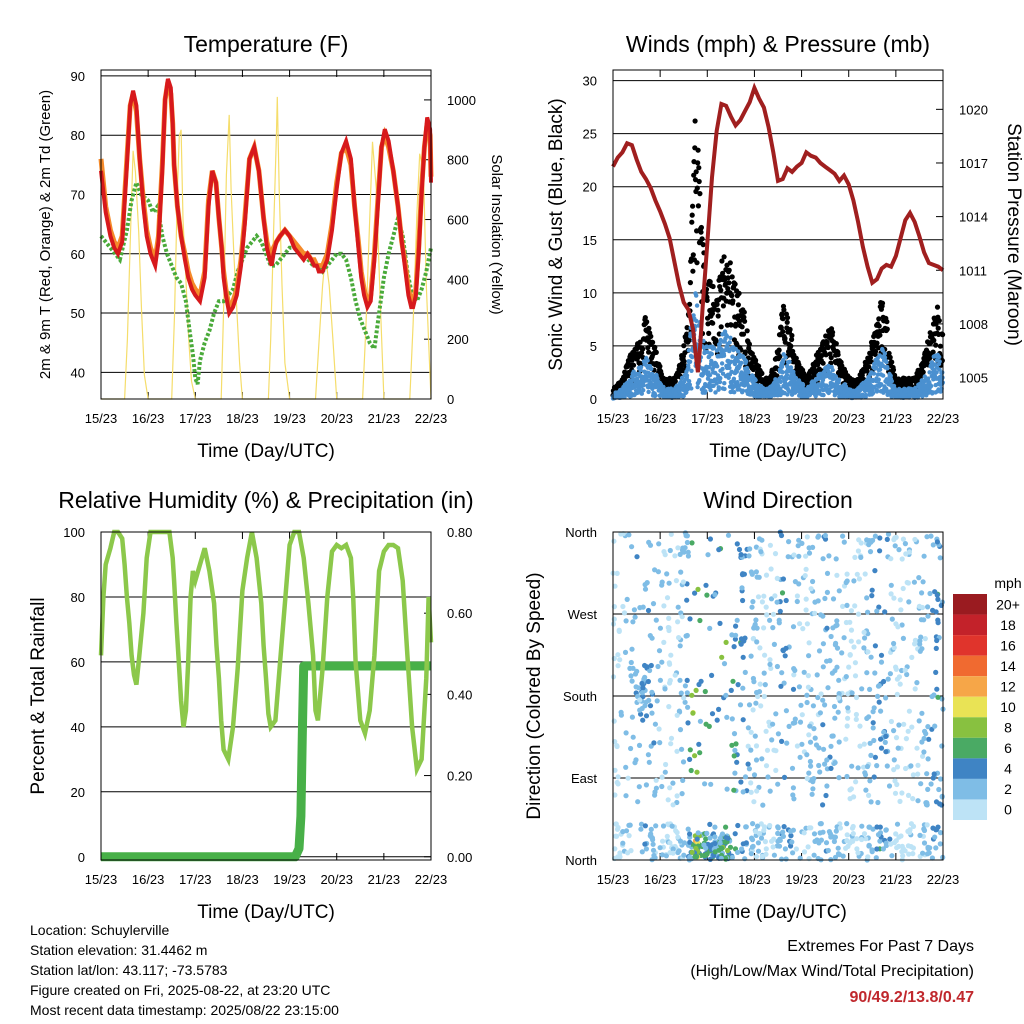 The width and height of the screenshot is (1024, 1024). I want to click on winds-ytick-label: 15, so click(590, 240).